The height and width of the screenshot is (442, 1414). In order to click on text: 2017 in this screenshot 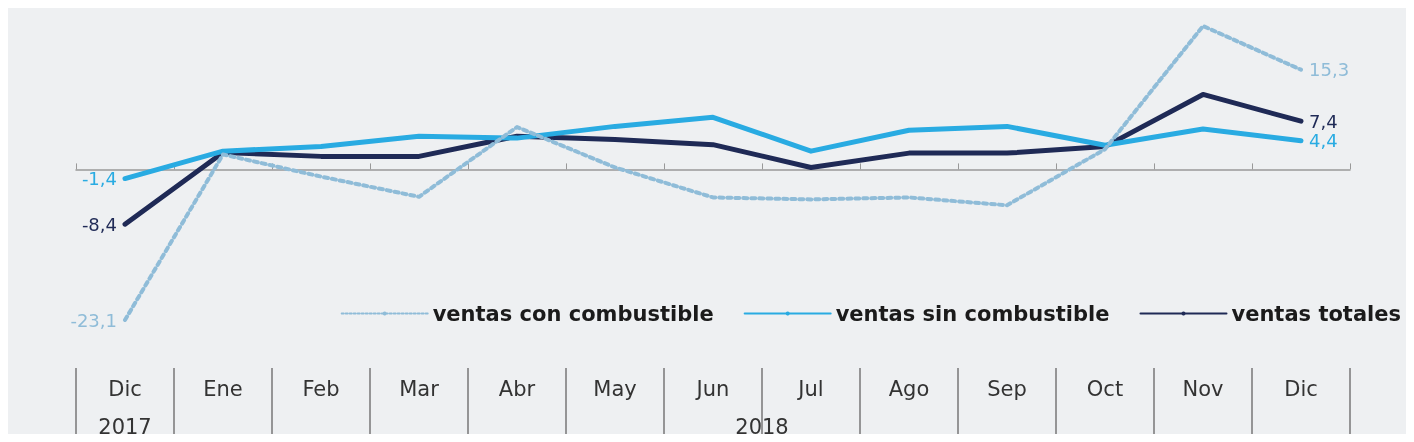, I will do `click(125, 426)`.